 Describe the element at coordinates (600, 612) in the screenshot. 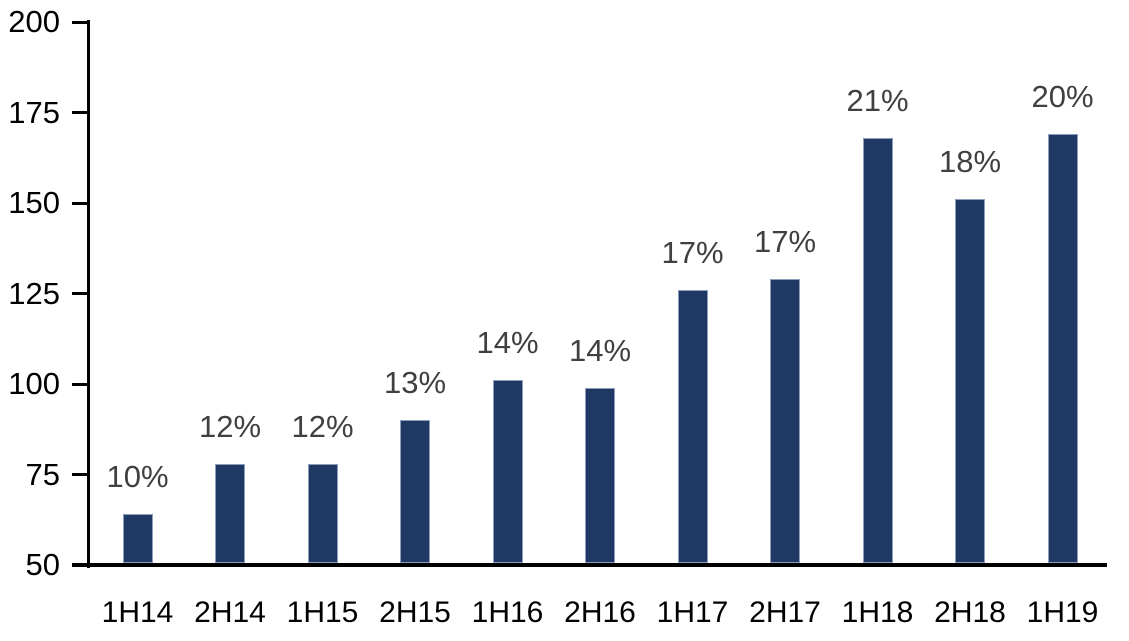

I see `x-axis-category-label: 2H16` at that location.